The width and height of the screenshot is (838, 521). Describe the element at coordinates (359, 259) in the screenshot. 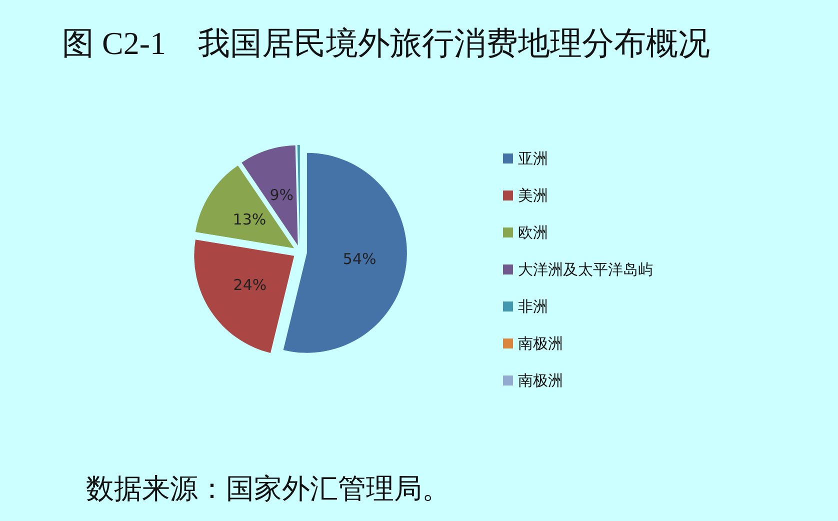

I see `data-label: 54%` at that location.